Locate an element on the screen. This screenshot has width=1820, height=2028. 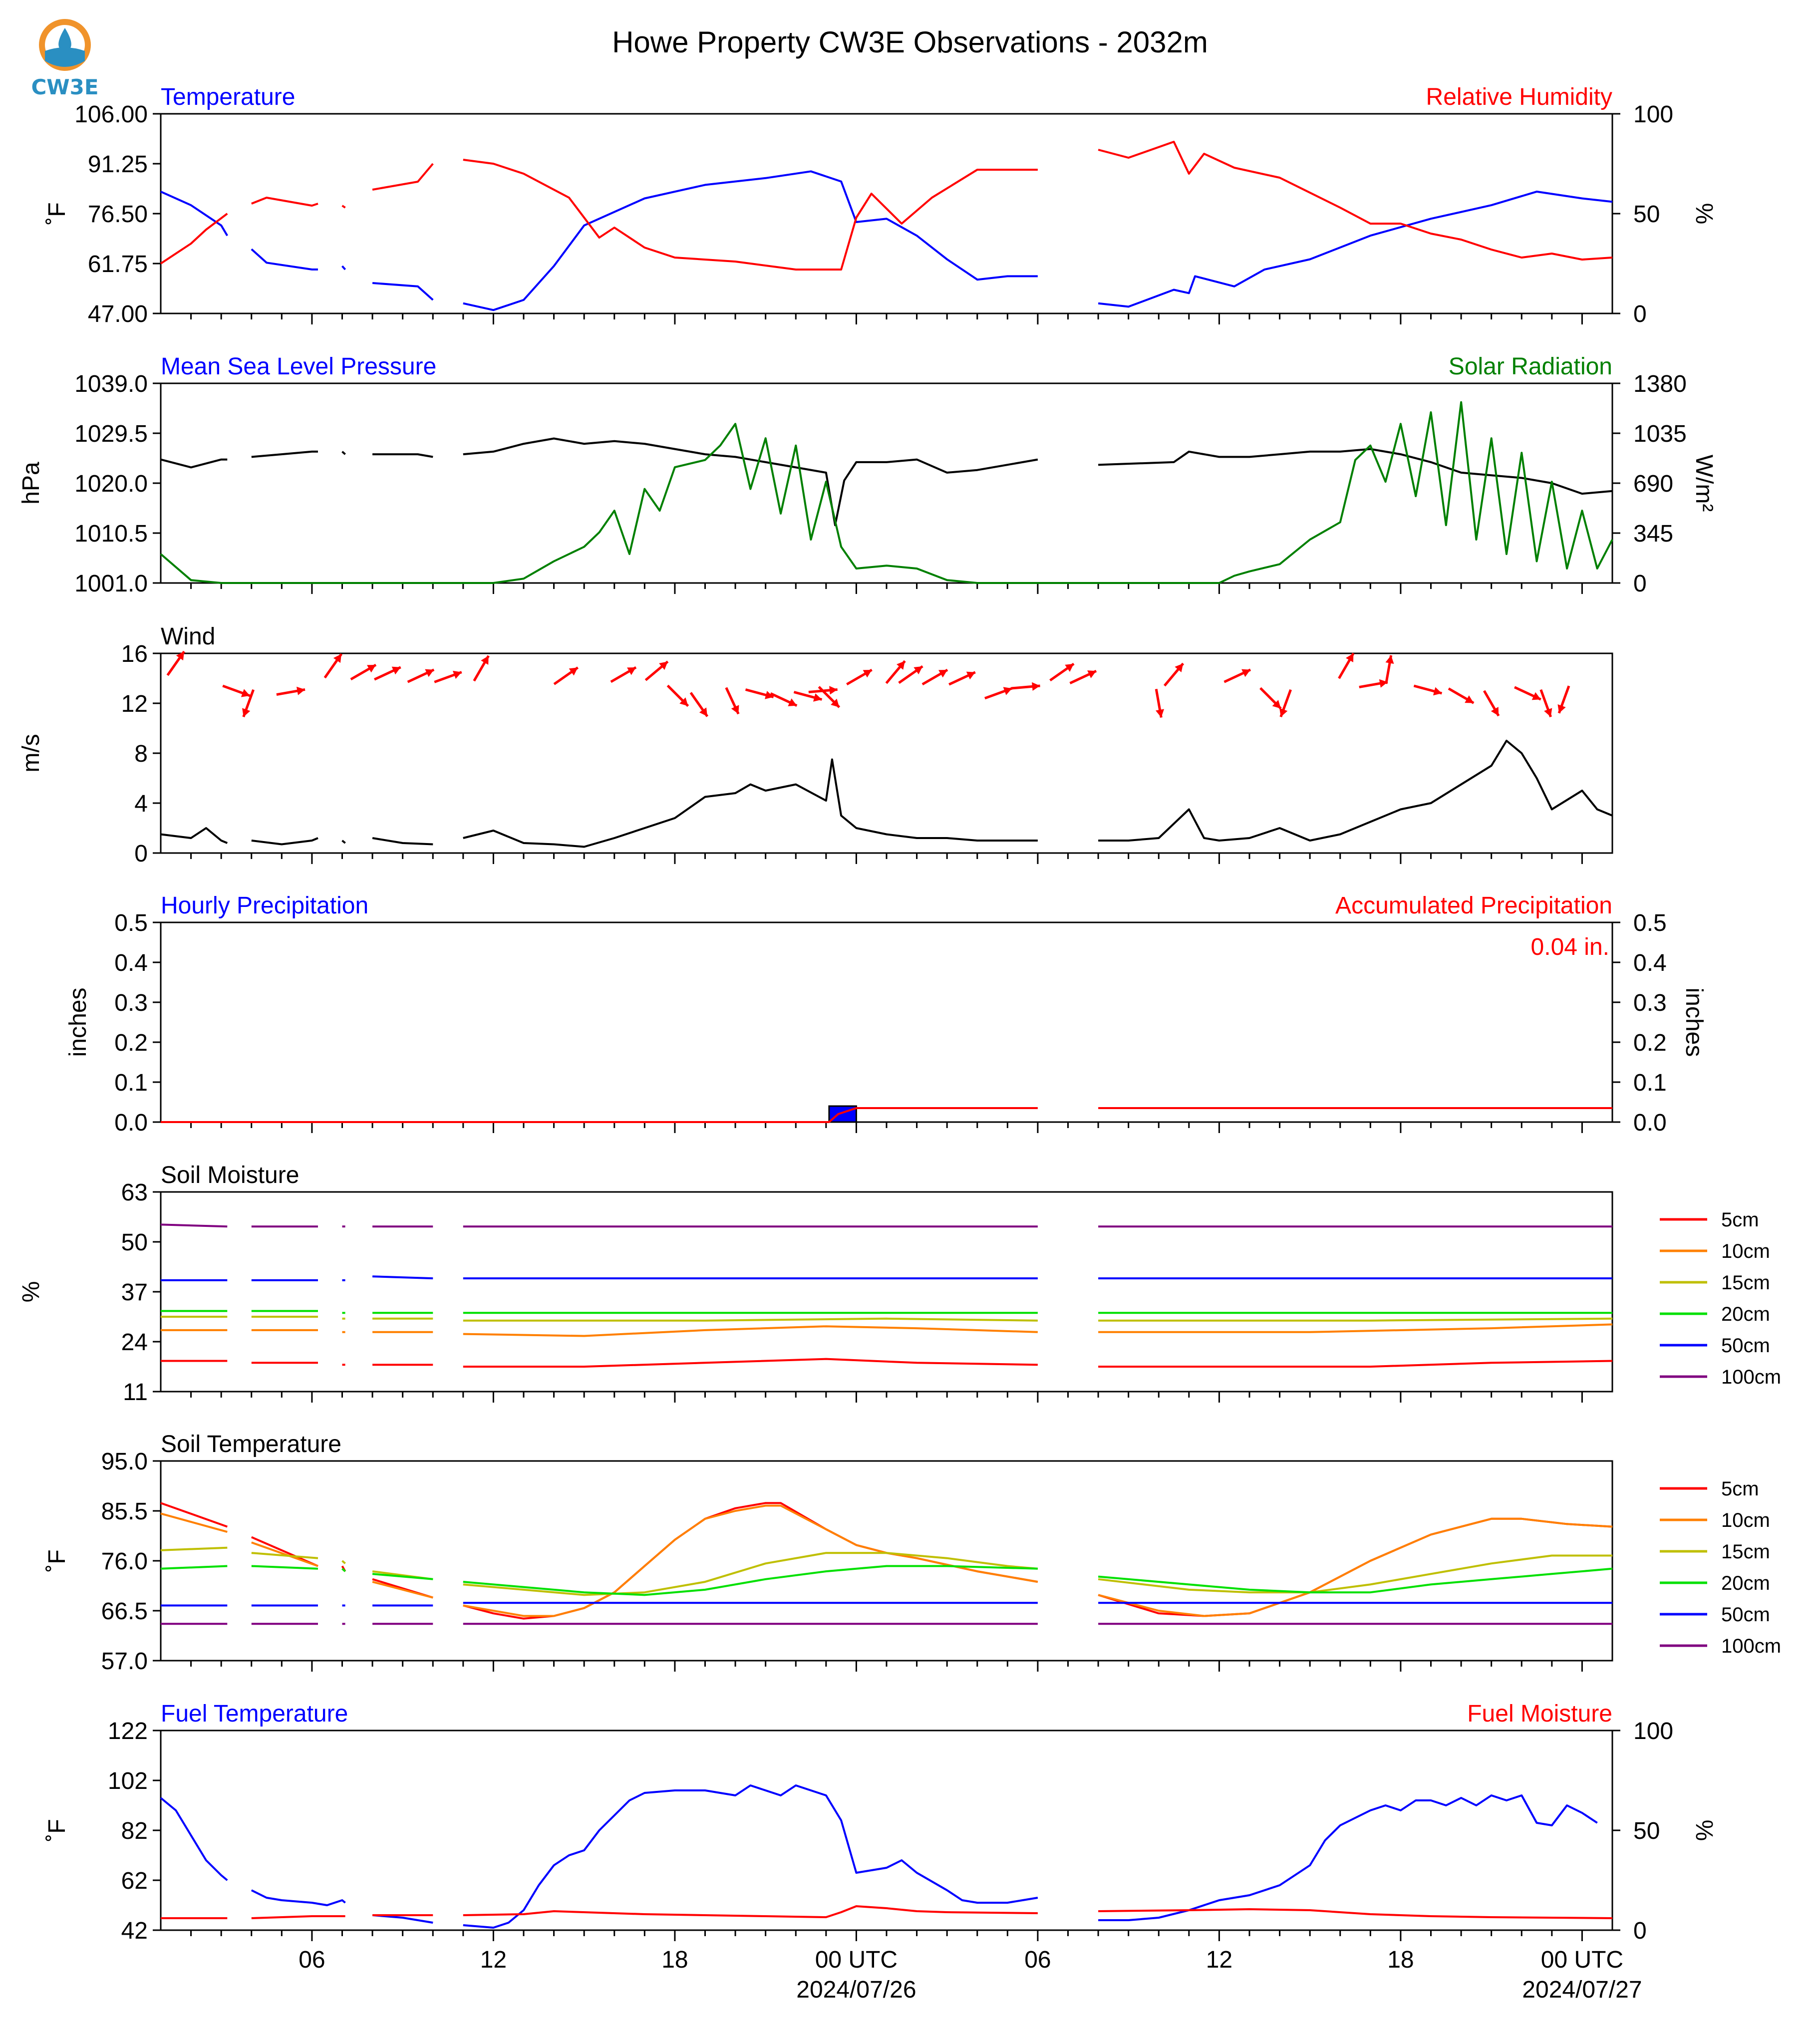
y-tick-label: 0.4 is located at coordinates (131, 963).